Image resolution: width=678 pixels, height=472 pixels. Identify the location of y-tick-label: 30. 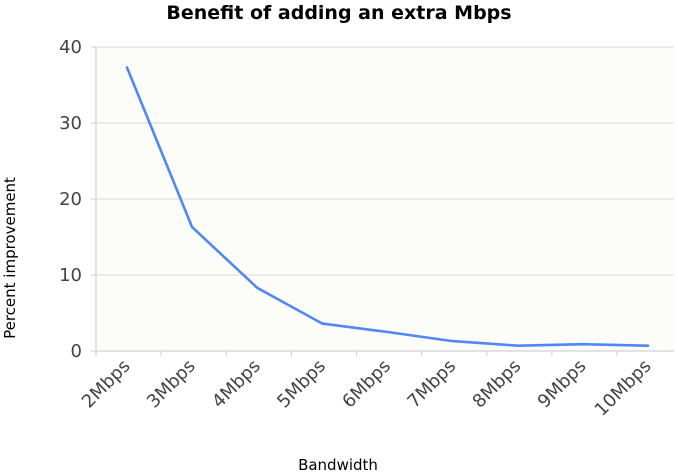
(70, 123).